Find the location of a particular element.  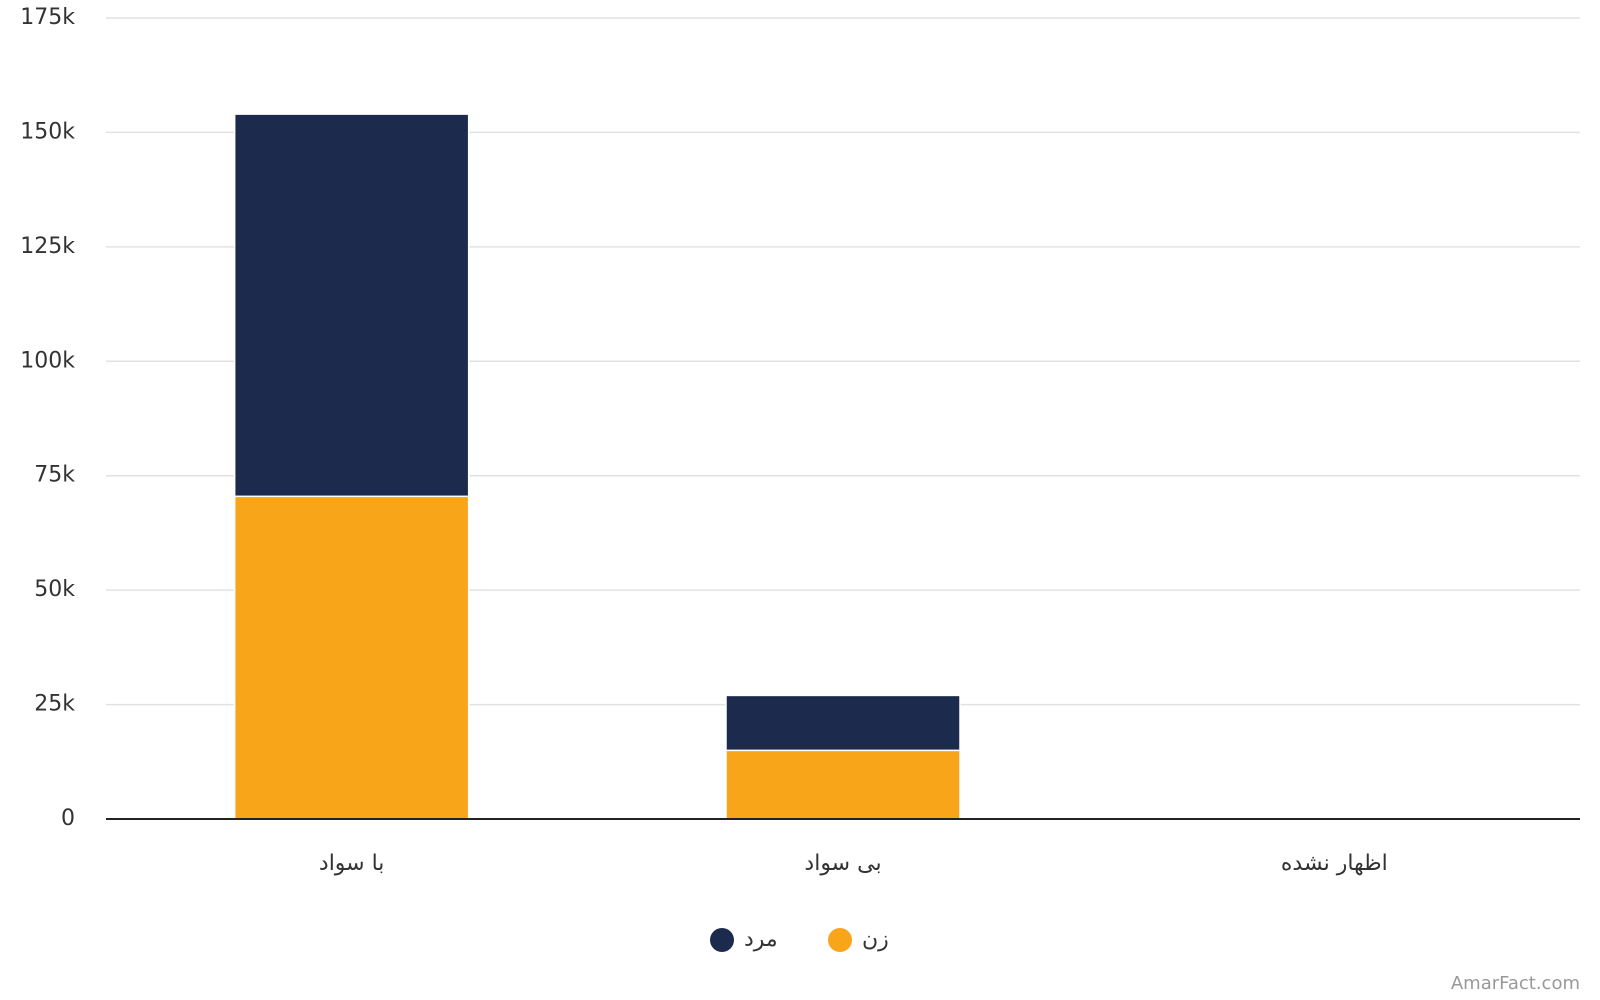

legend-label: مرد is located at coordinates (761, 939).